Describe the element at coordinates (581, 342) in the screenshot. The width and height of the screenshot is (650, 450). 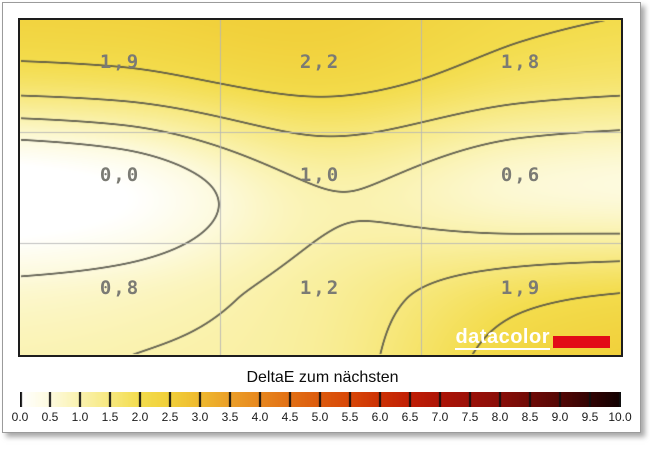
I see `datacolor-logo-red-bar` at that location.